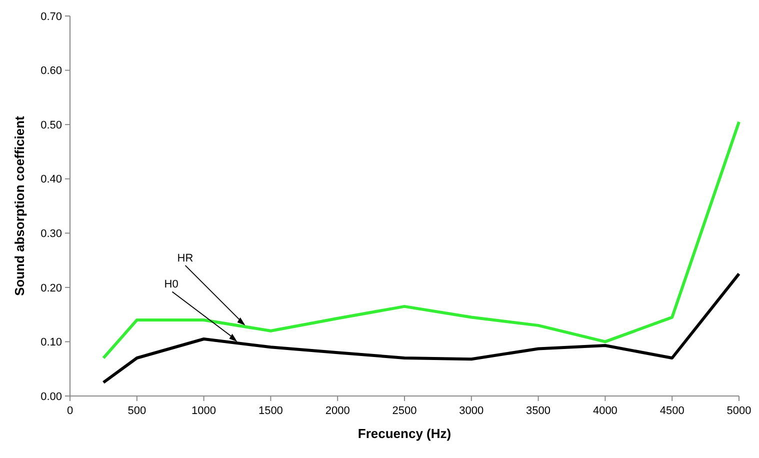 The width and height of the screenshot is (759, 458). Describe the element at coordinates (404, 411) in the screenshot. I see `x-tick-label: 2500` at that location.